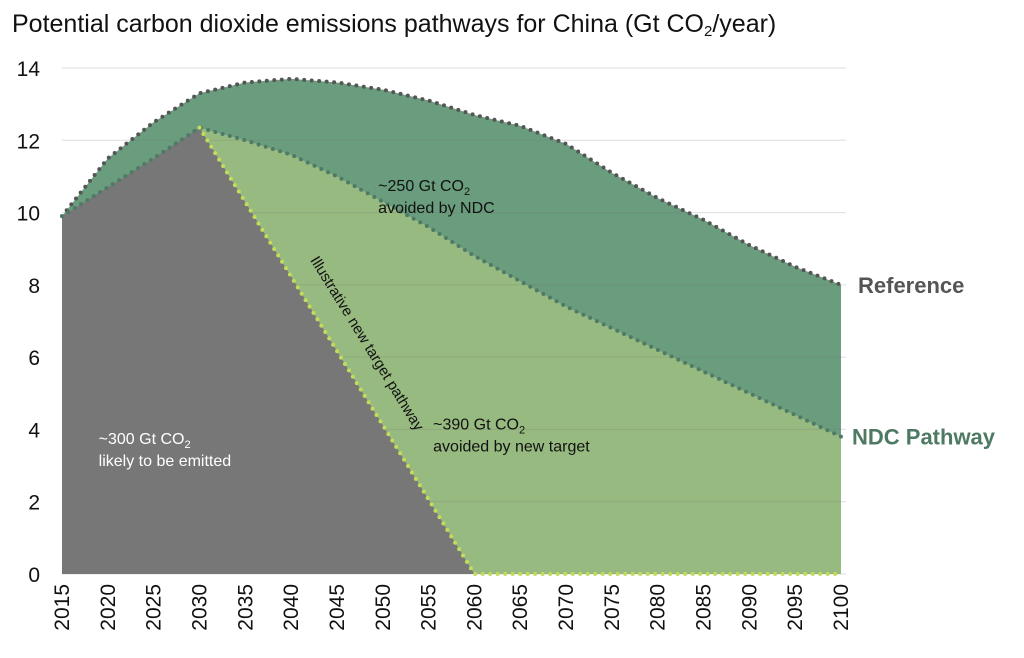  What do you see at coordinates (34, 358) in the screenshot?
I see `y-tick-label: 6` at bounding box center [34, 358].